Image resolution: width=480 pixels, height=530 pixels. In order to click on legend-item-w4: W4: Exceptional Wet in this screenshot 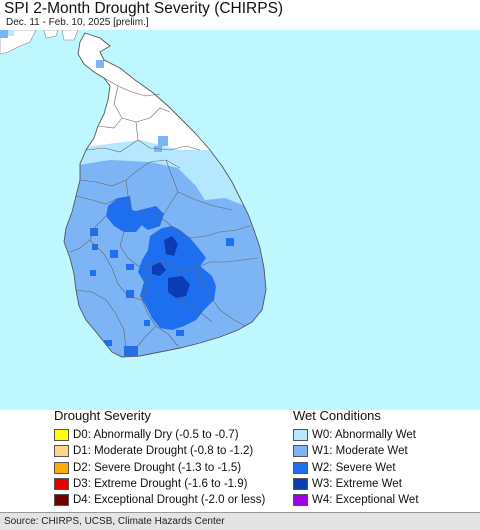, I will do `click(356, 500)`.